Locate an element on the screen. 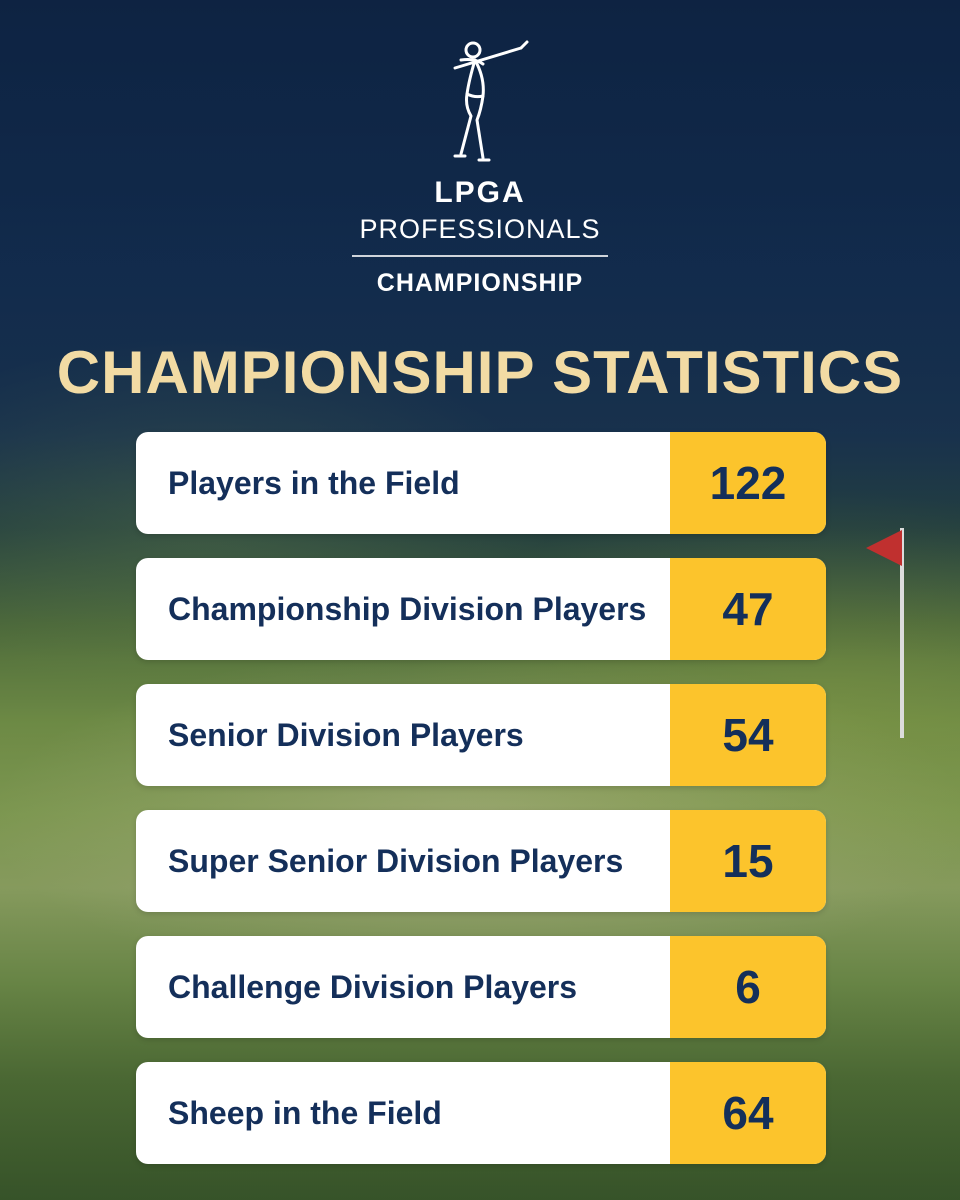  logo-divider is located at coordinates (480, 256).